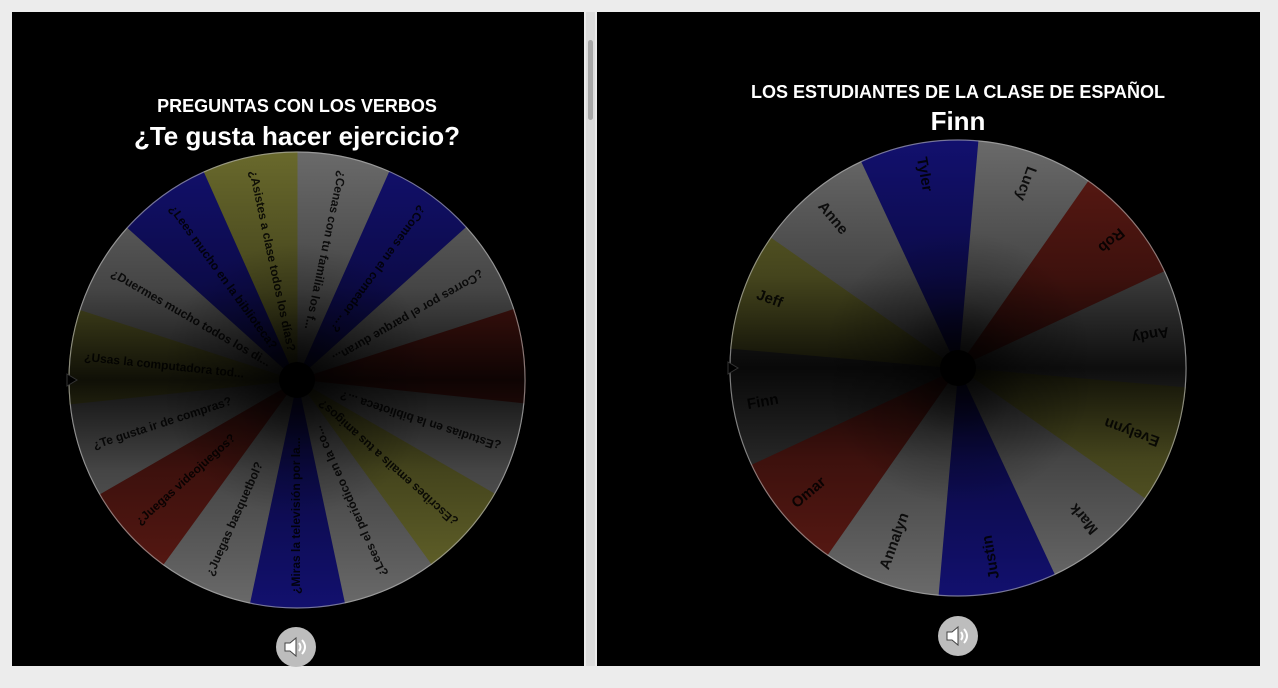 The image size is (1278, 688). What do you see at coordinates (958, 92) in the screenshot?
I see `right-wheel-title: LOS ESTUDIANTES DE LA CLASE DE ESPAÑOL` at bounding box center [958, 92].